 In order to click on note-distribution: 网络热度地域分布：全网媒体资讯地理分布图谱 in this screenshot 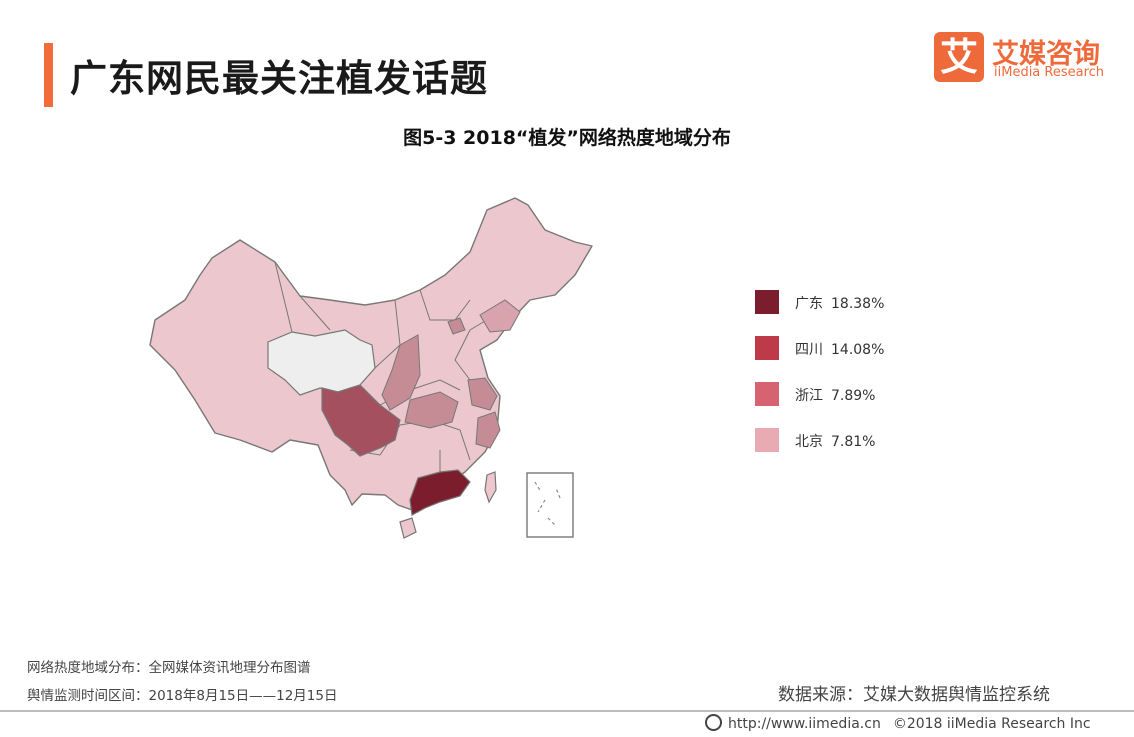, I will do `click(169, 668)`.